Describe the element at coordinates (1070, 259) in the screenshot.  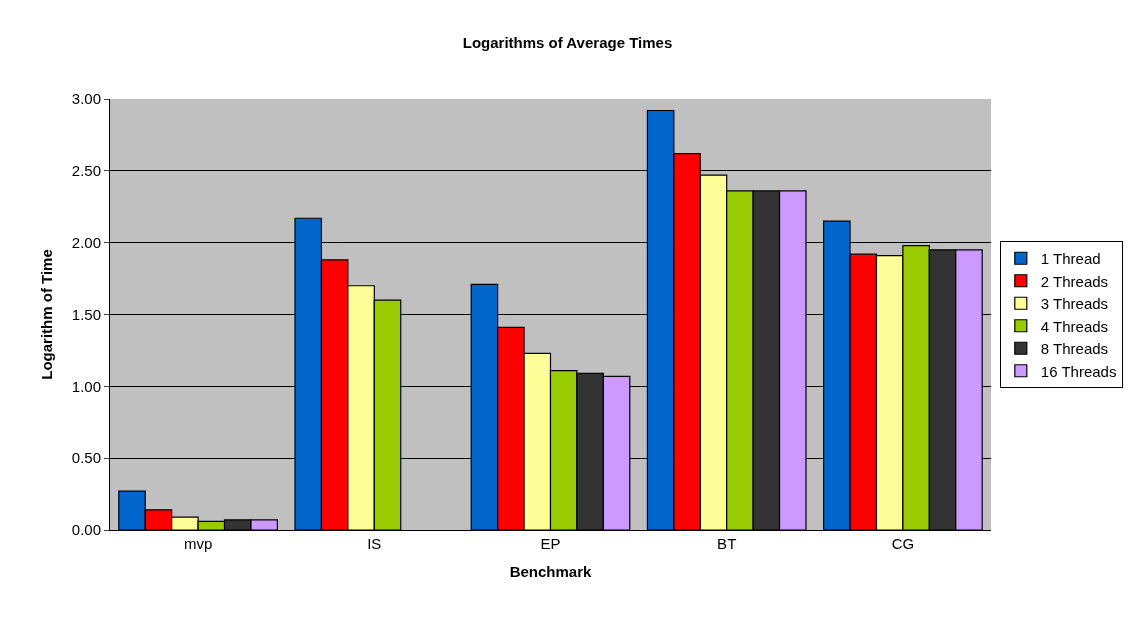
I see `legend-label: 1 Thread` at that location.